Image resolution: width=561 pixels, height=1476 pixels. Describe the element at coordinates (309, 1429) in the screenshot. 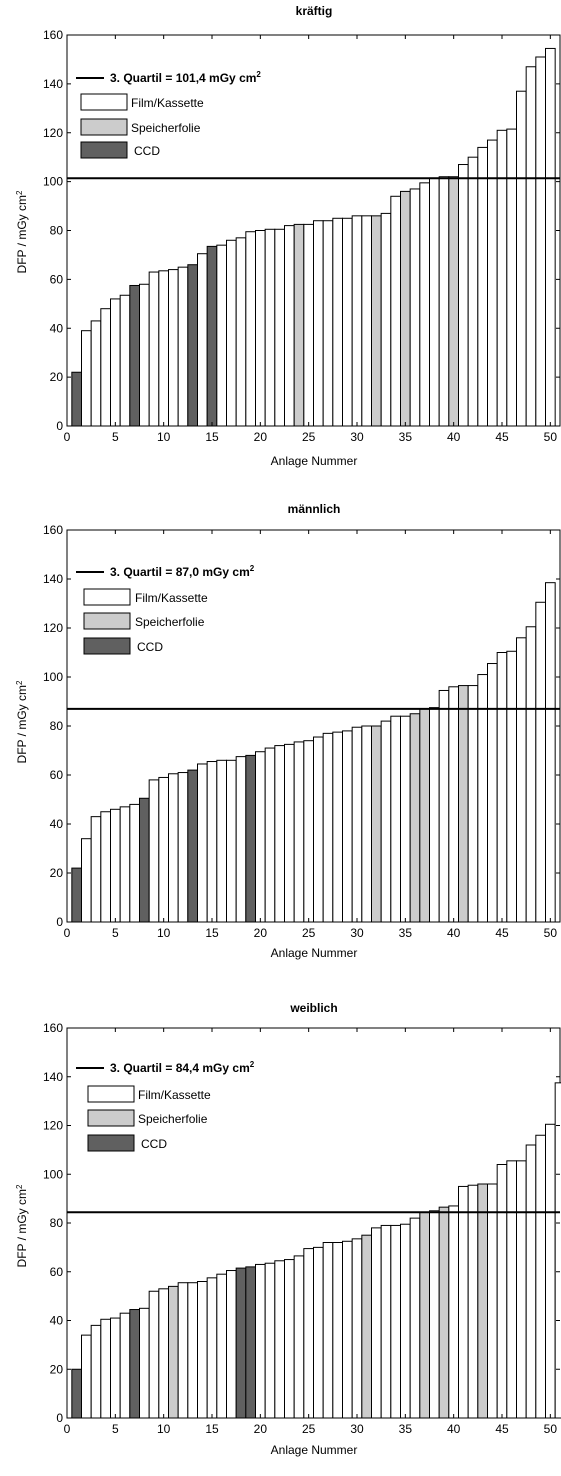

I see `x-tick-label: 25` at that location.